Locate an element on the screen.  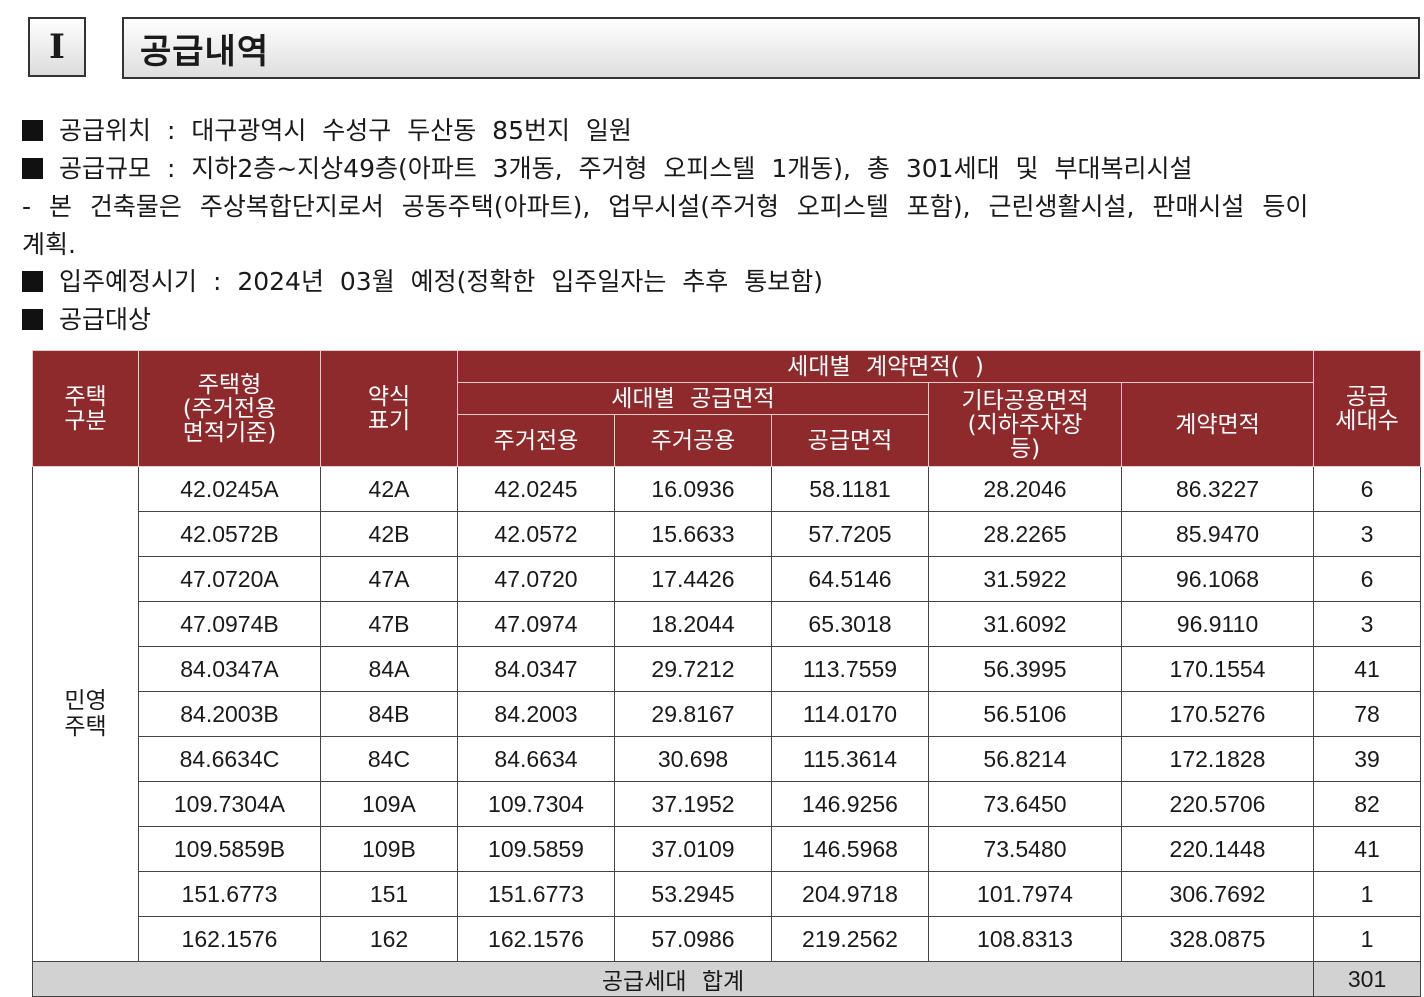
cell-units: 82 is located at coordinates (1367, 804).